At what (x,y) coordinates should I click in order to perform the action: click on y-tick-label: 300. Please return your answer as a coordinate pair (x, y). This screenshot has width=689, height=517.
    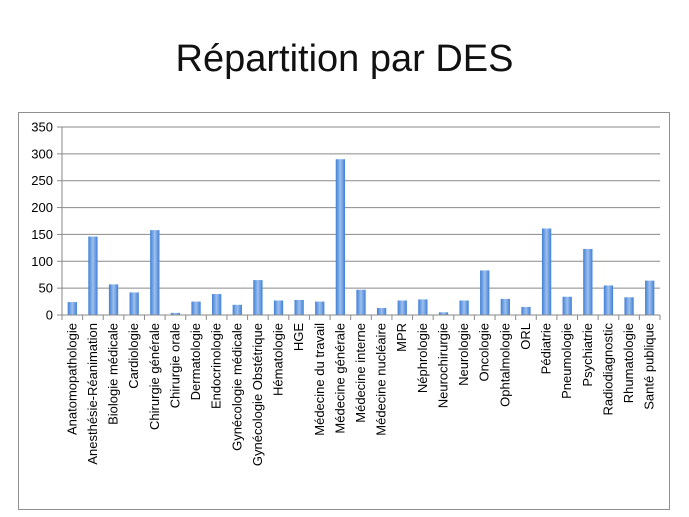
    Looking at the image, I should click on (42, 153).